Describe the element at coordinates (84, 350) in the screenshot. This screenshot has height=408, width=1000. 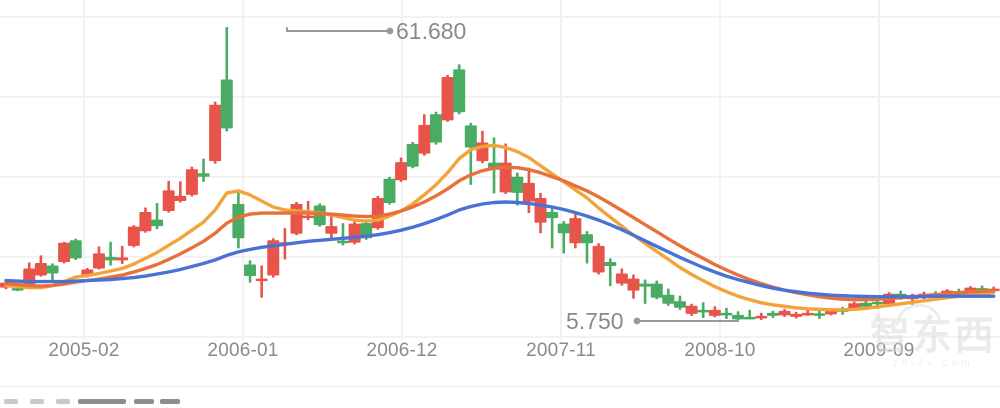
I see `x-tick-0: 2005-02` at that location.